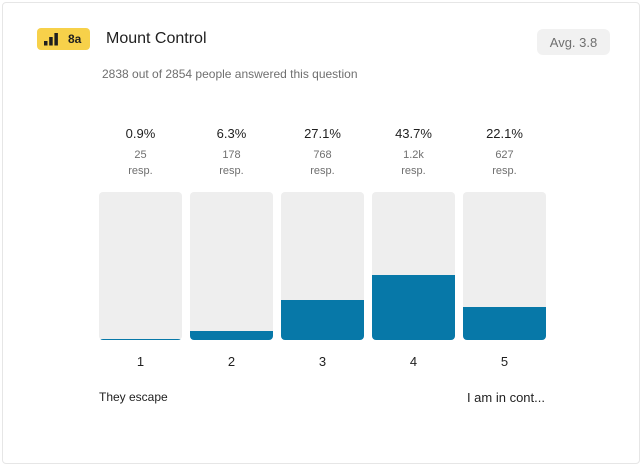 The image size is (642, 466). What do you see at coordinates (75, 39) in the screenshot?
I see `question-number: 8a` at bounding box center [75, 39].